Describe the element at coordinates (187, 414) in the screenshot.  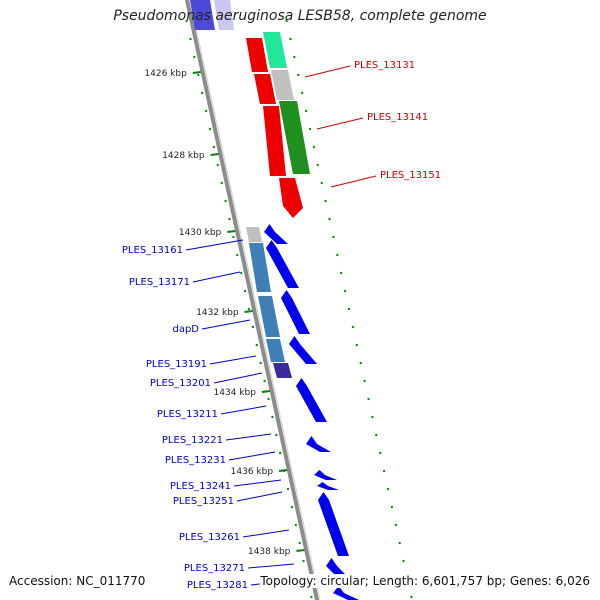
I see `gene-label: PLES_13211` at that location.